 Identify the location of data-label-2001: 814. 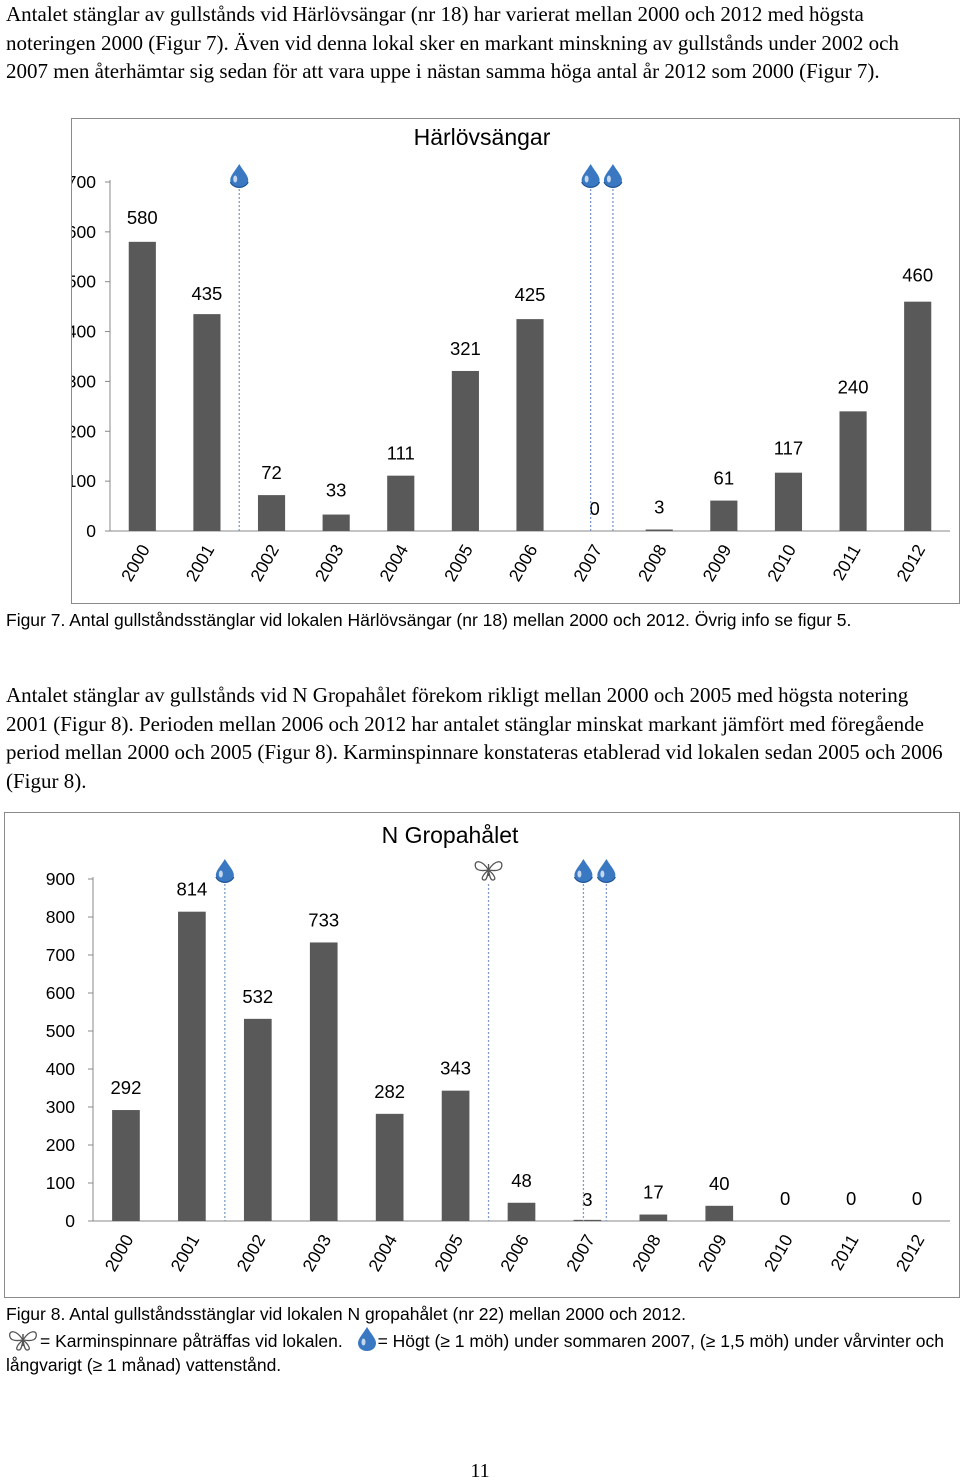
(191, 889).